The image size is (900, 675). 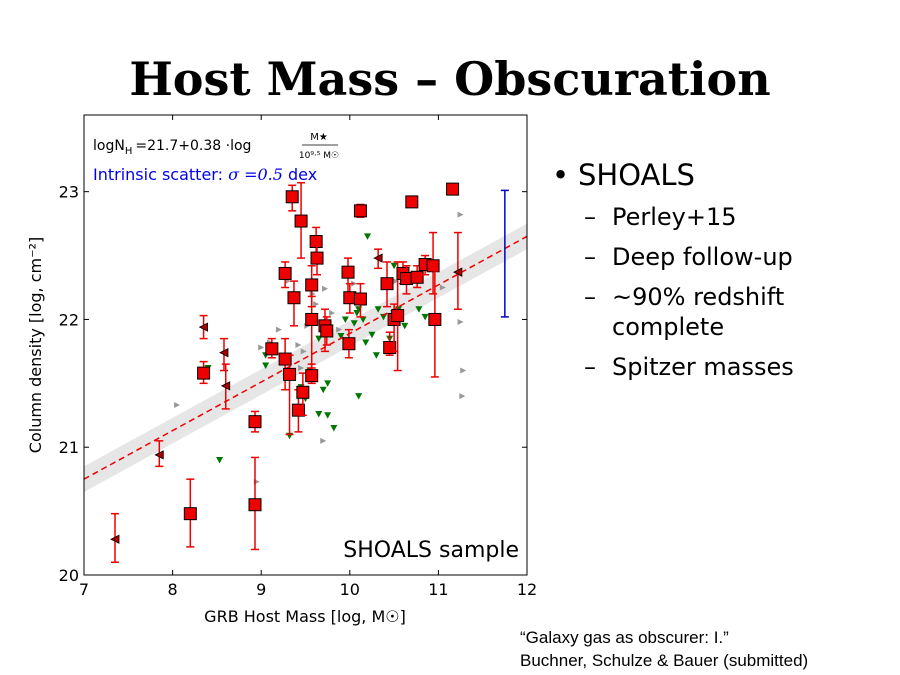 What do you see at coordinates (261, 589) in the screenshot?
I see `x-tick-label: 9` at bounding box center [261, 589].